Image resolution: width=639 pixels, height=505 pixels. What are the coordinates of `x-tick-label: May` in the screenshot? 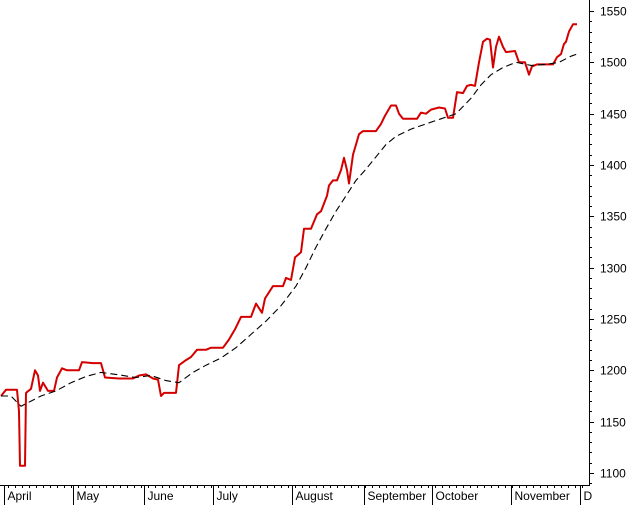 It's located at (88, 496).